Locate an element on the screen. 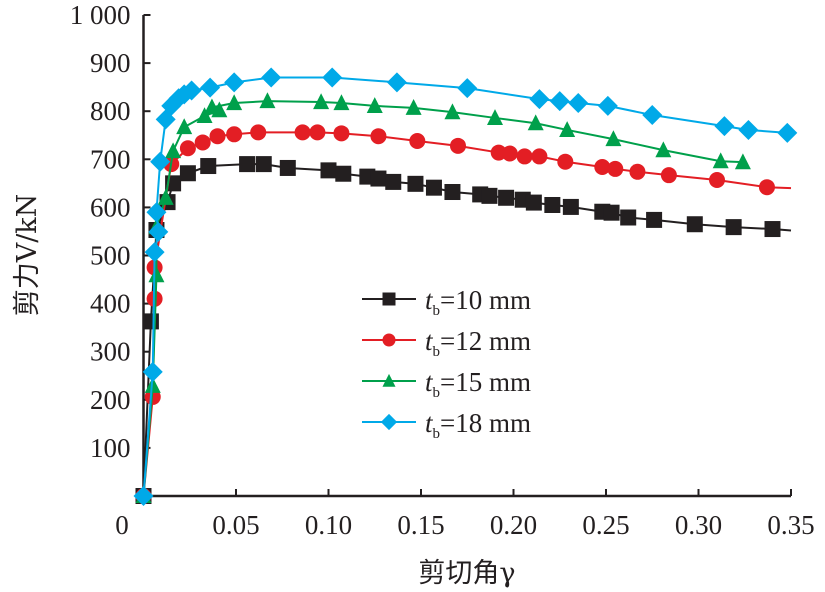  y-tick-label: 400 is located at coordinates (110, 304).